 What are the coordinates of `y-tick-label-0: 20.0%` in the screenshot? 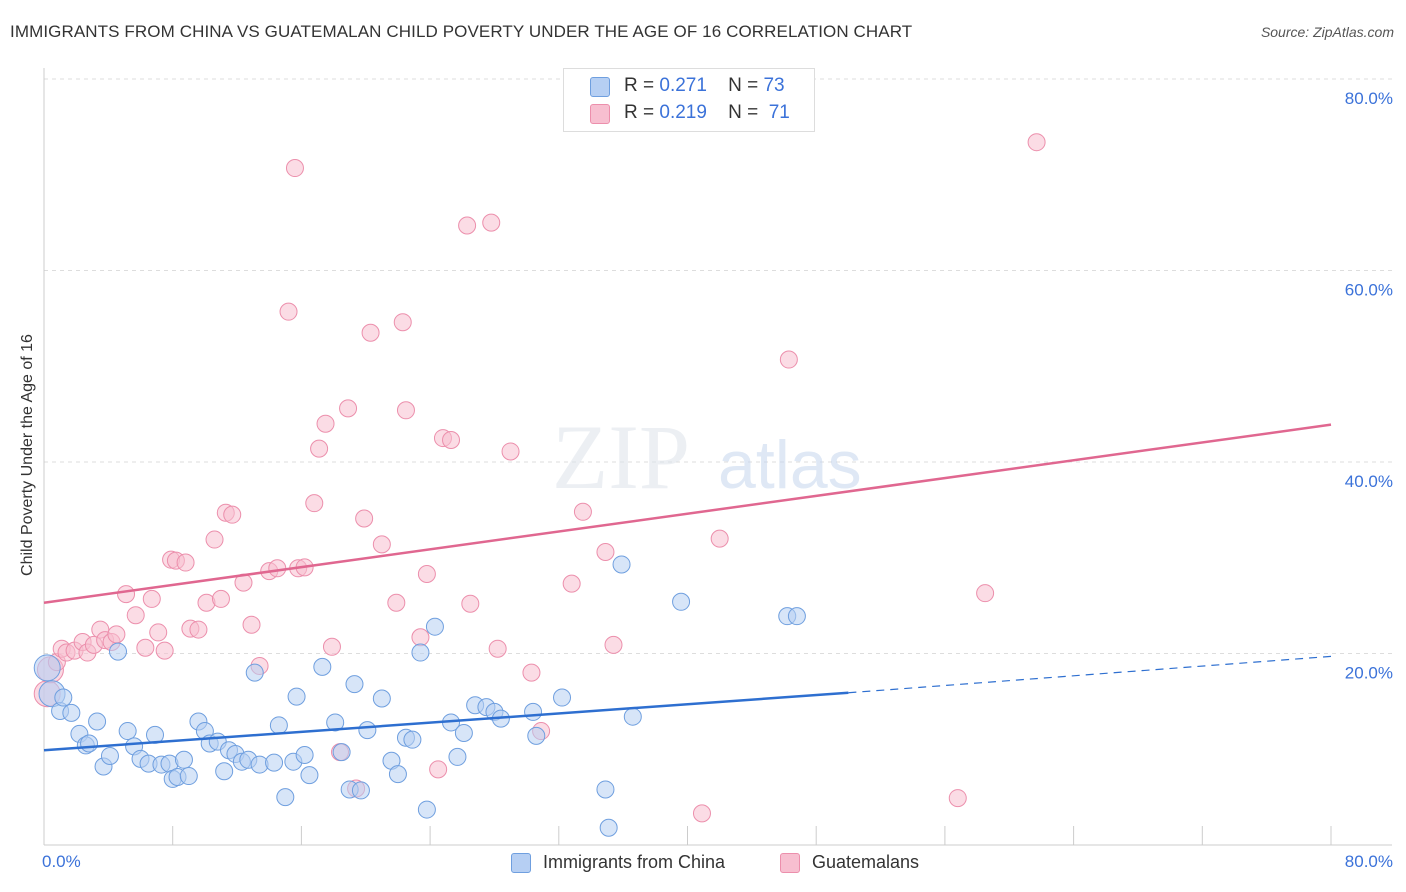 It's located at (1369, 673).